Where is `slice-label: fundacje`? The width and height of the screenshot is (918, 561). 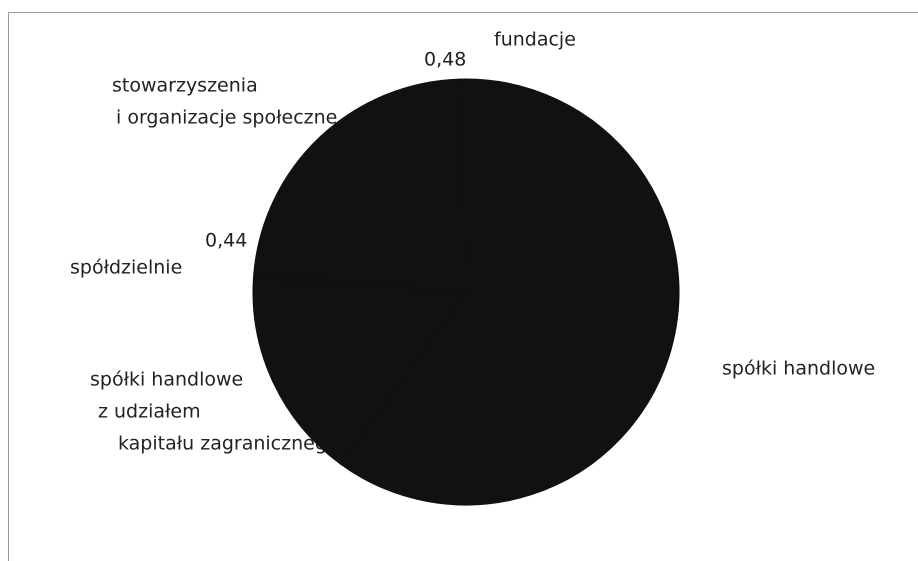
slice-label: fundacje is located at coordinates (535, 40).